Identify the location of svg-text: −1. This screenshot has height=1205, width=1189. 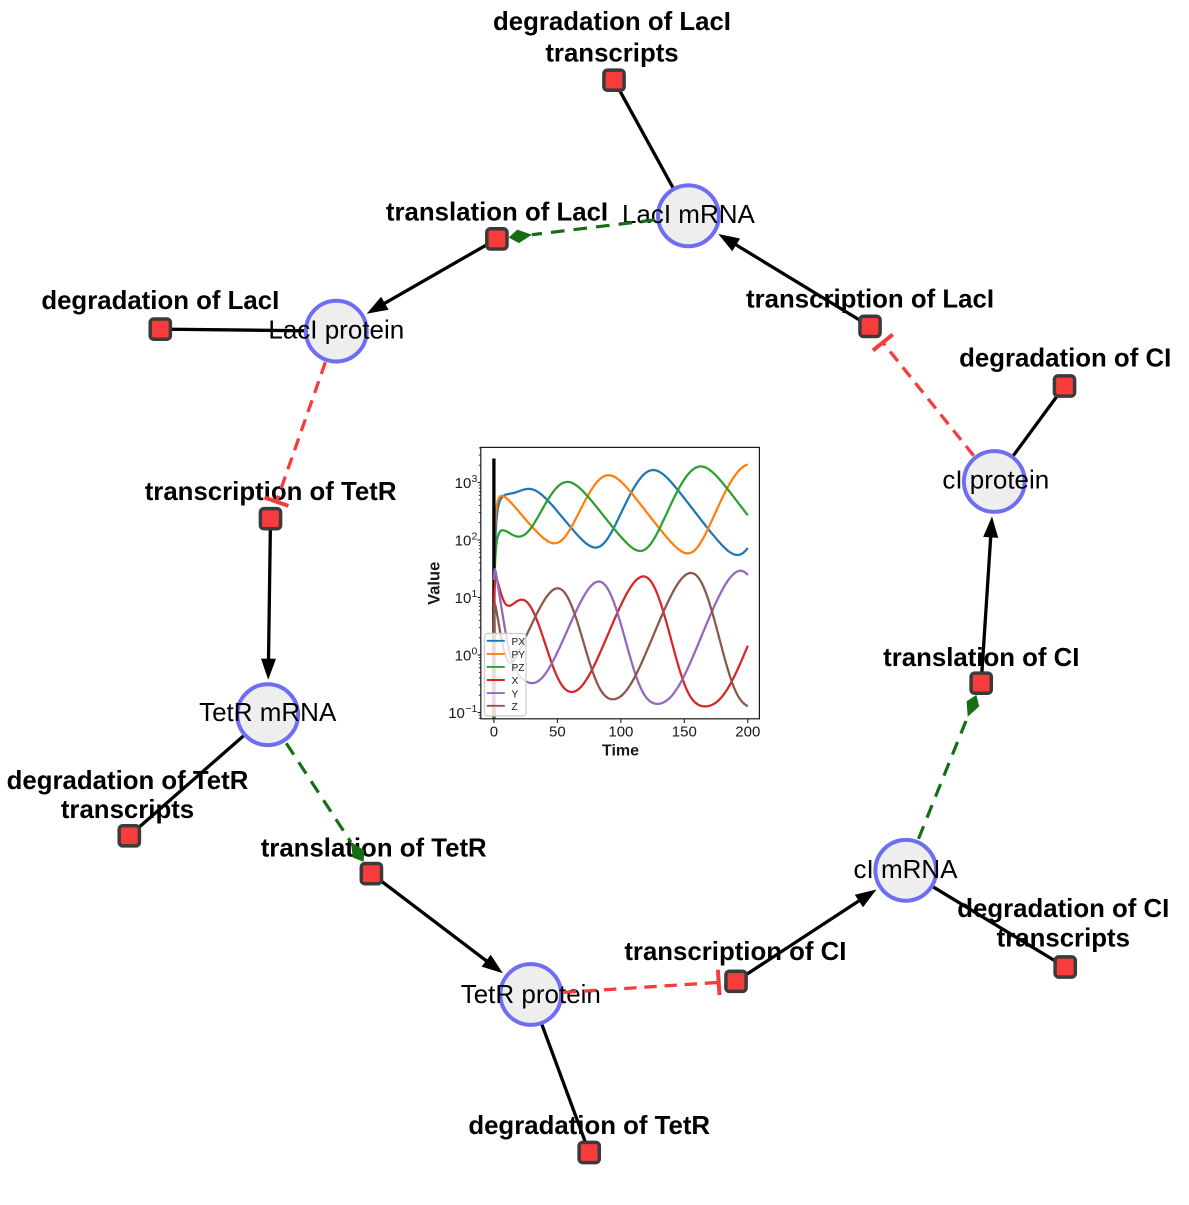
(471, 709).